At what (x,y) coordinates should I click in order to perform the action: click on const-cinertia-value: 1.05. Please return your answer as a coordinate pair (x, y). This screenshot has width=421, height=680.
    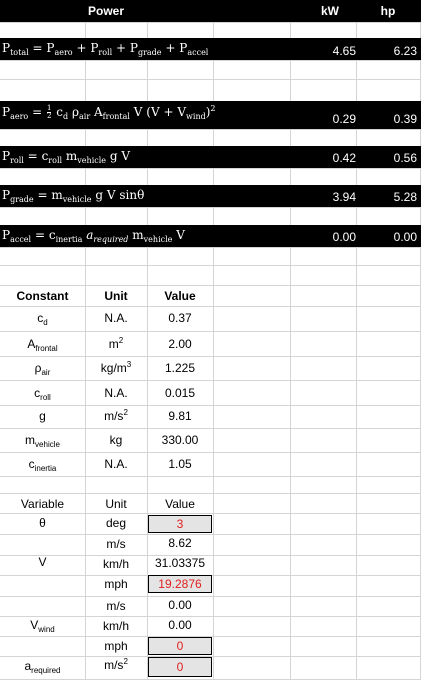
    Looking at the image, I should click on (180, 464).